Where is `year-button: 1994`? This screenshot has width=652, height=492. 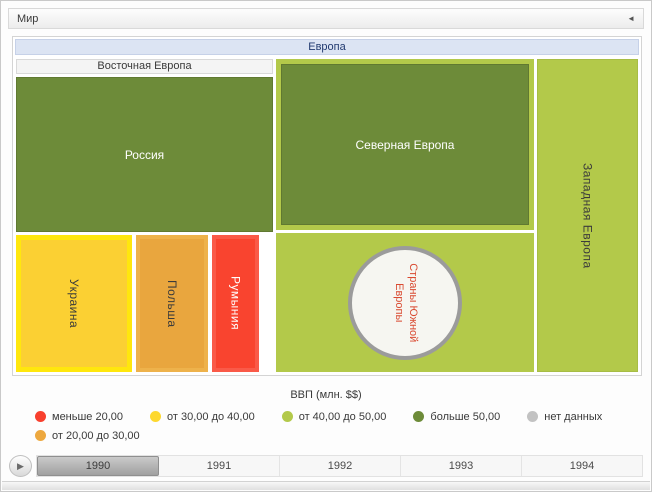
year-button: 1994 is located at coordinates (582, 466).